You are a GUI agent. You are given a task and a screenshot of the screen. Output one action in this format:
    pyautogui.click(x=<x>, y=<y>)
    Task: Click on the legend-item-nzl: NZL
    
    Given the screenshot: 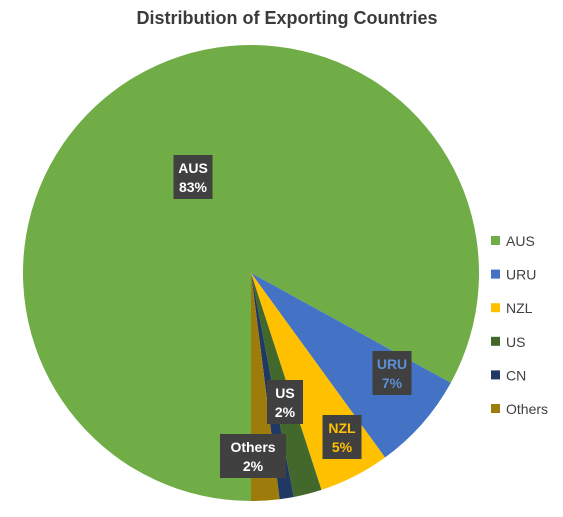 What is the action you would take?
    pyautogui.click(x=512, y=308)
    